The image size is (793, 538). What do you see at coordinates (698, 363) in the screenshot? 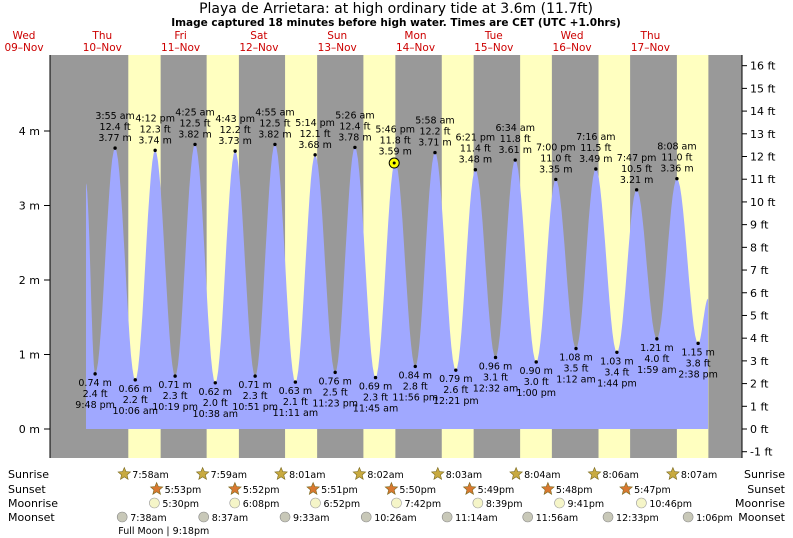
I see `low-tide-ft: 3.8 ft` at bounding box center [698, 363].